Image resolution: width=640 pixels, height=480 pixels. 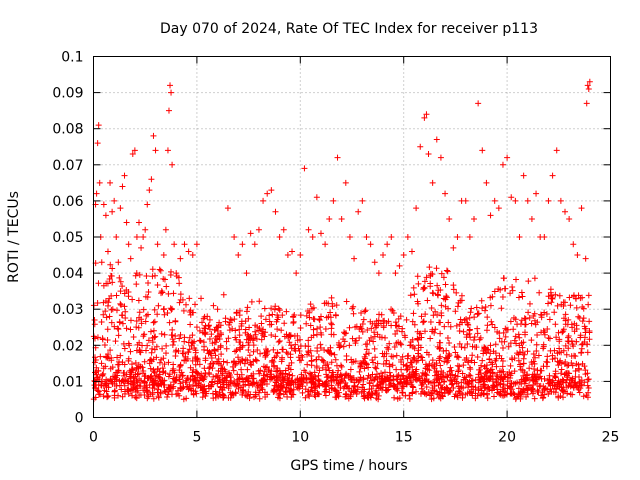 I want to click on y-tick-label: 0.08, so click(x=67, y=130).